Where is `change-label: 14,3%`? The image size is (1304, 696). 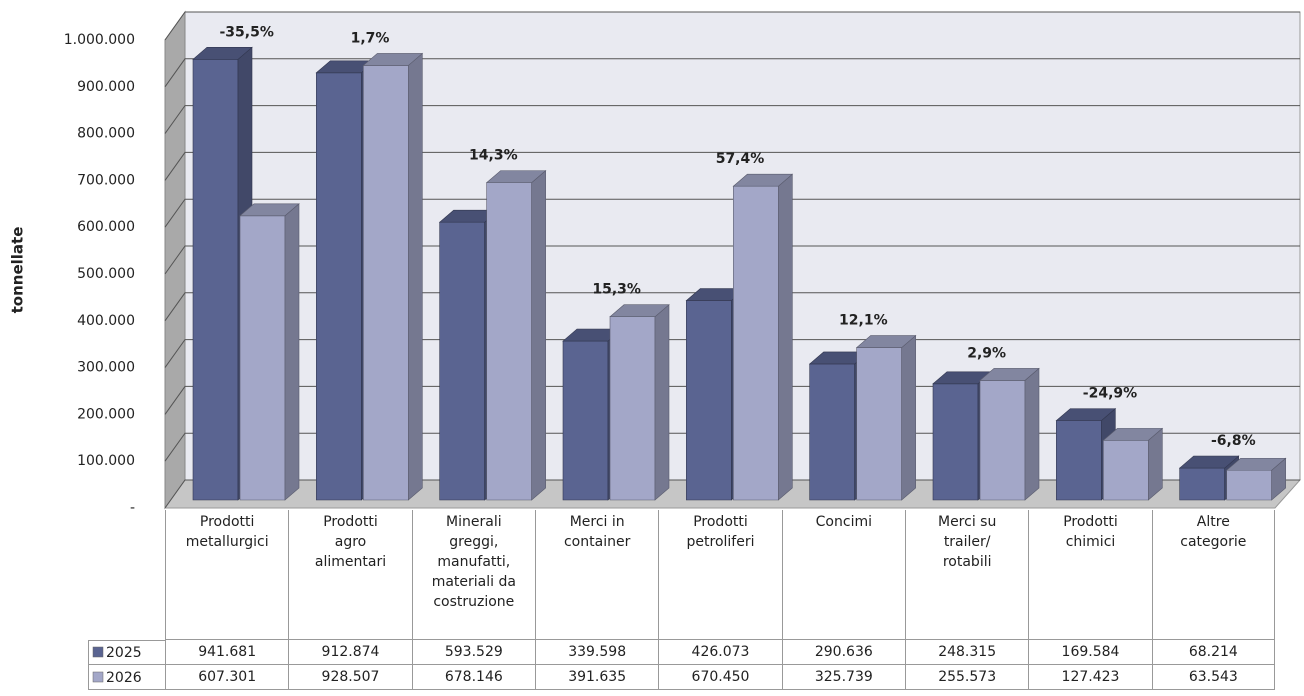
change-label: 14,3% is located at coordinates (493, 156).